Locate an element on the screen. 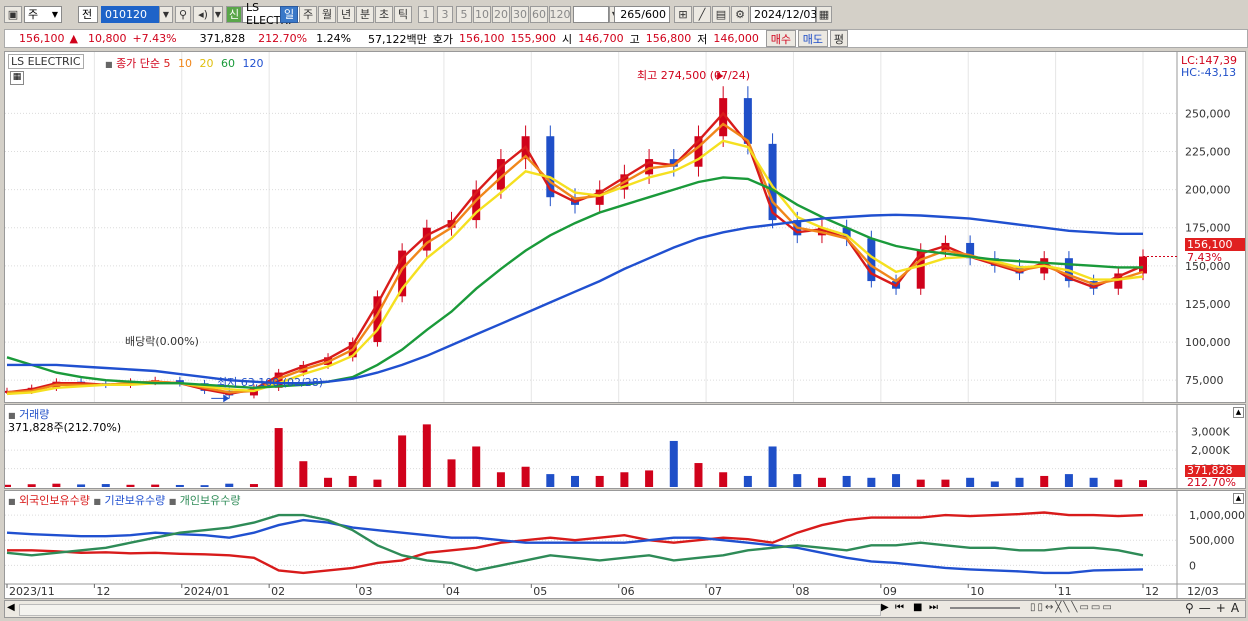 The image size is (1248, 621). first-page-icon: ⏮ is located at coordinates (899, 607).